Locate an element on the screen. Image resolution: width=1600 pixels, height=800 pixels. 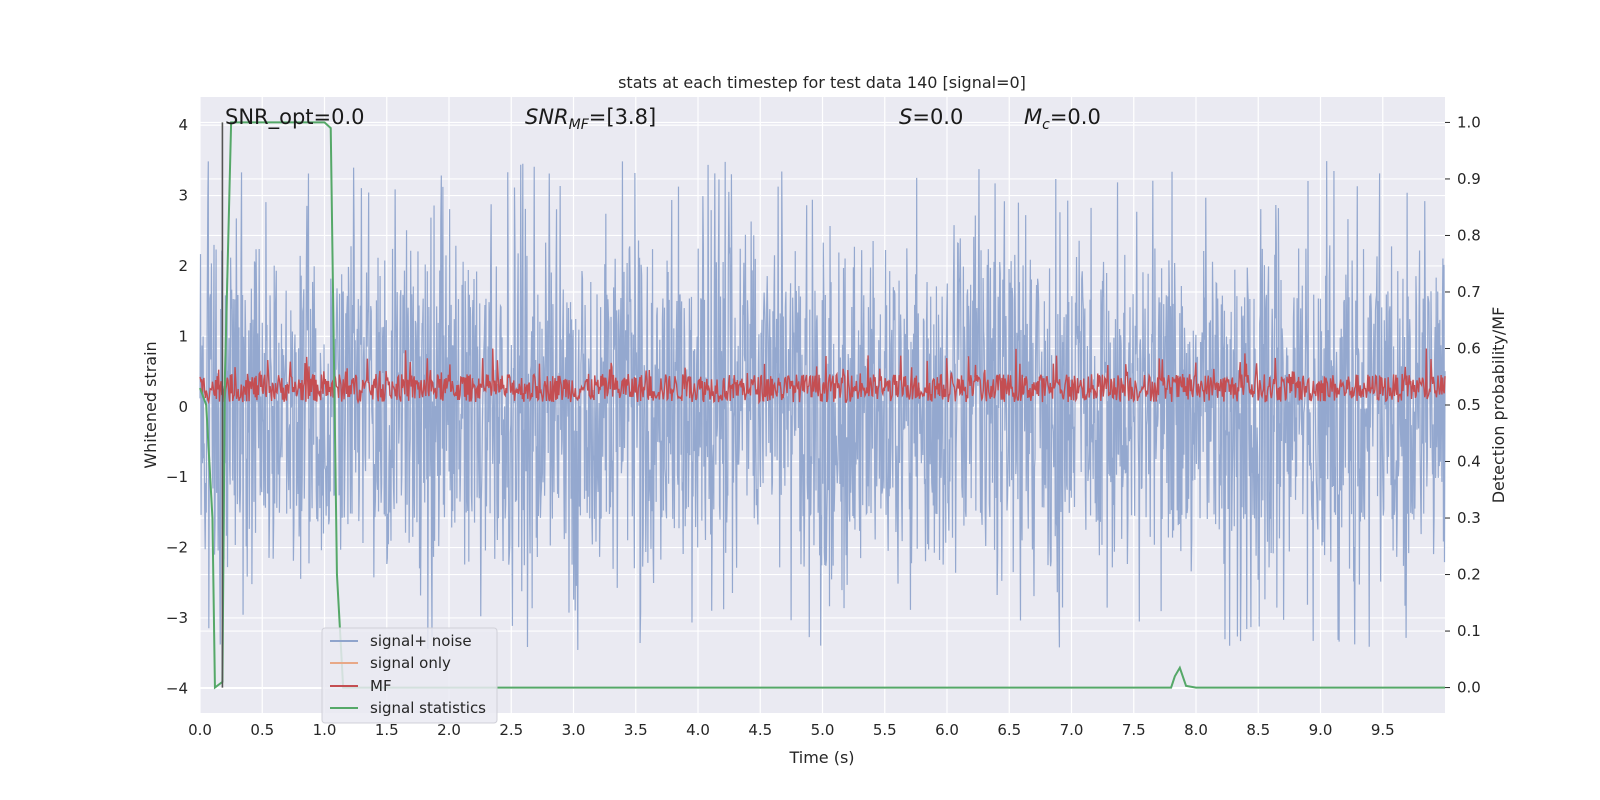
mc-annotation: Mc=0.0 is located at coordinates (1062, 119).